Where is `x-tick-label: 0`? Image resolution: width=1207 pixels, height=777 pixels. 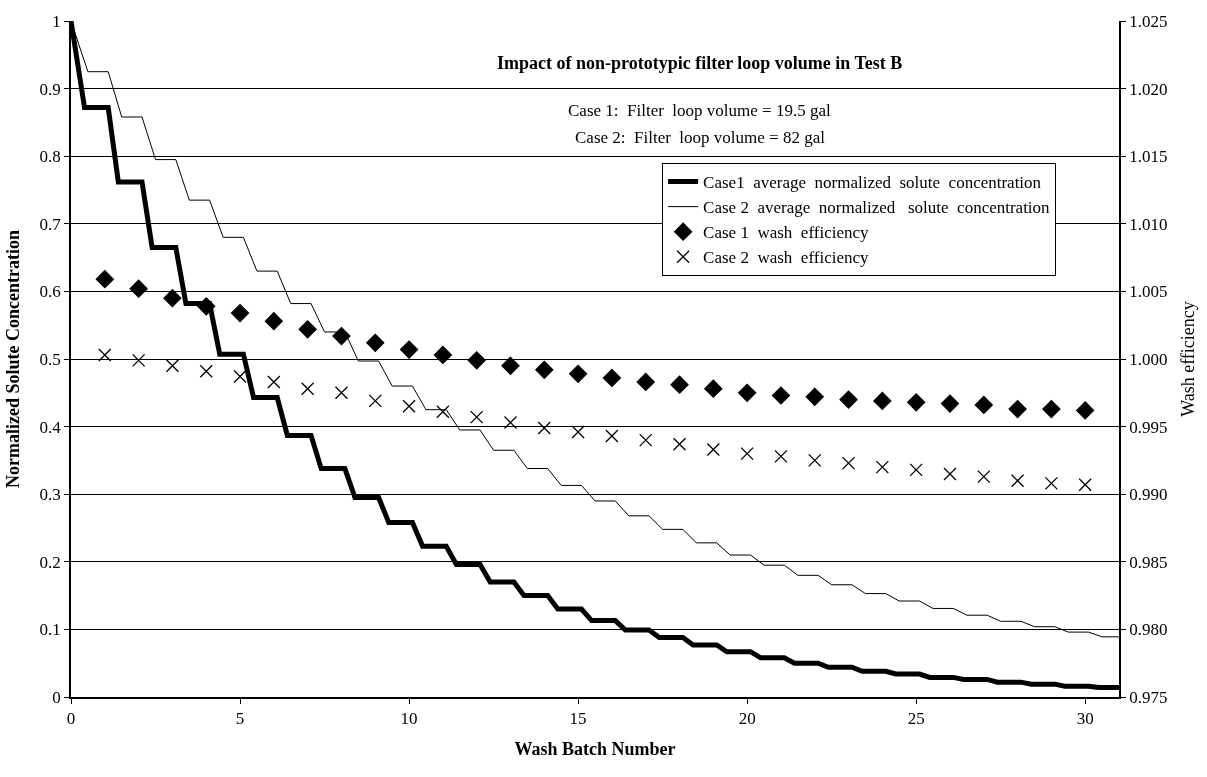
x-tick-label: 0 is located at coordinates (71, 719).